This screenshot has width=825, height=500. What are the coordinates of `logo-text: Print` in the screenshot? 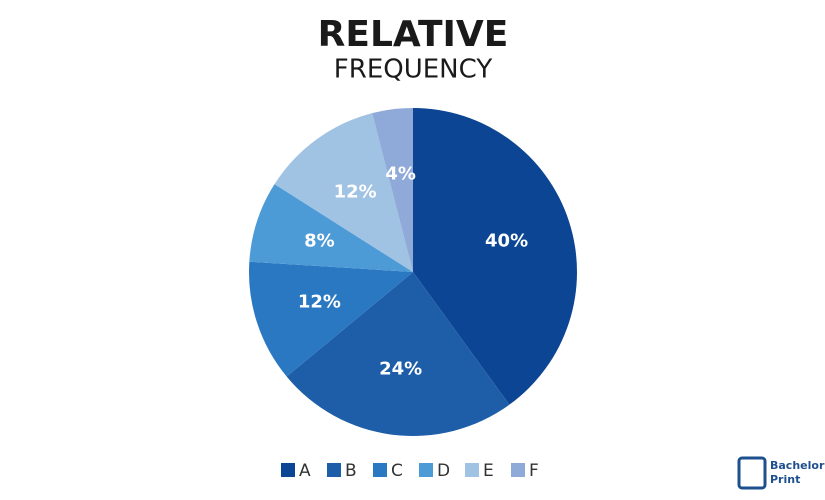 It's located at (785, 479).